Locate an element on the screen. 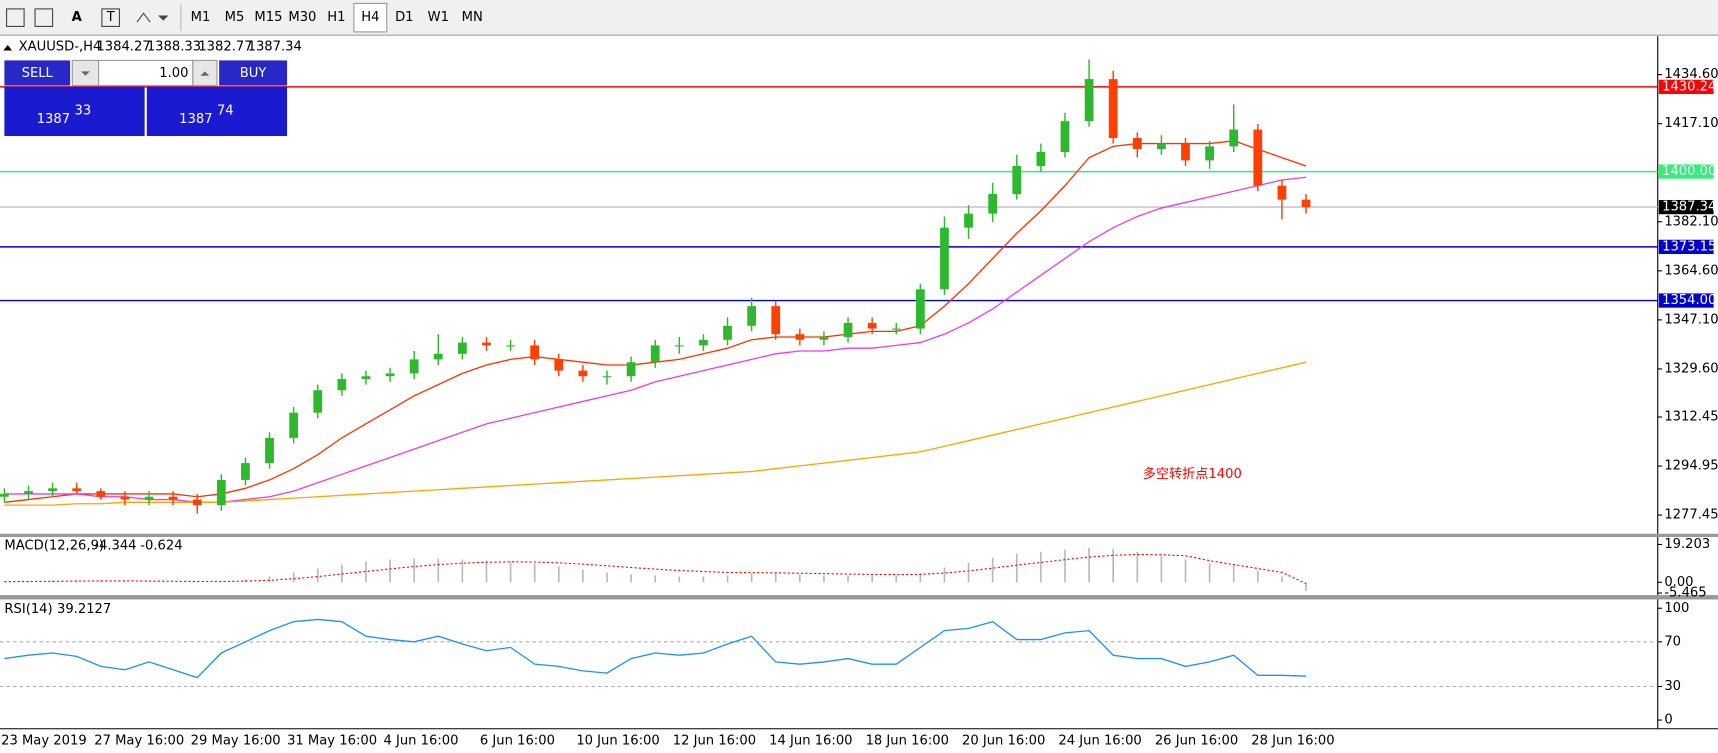 This screenshot has width=1718, height=753. tool-label: A is located at coordinates (77, 17).